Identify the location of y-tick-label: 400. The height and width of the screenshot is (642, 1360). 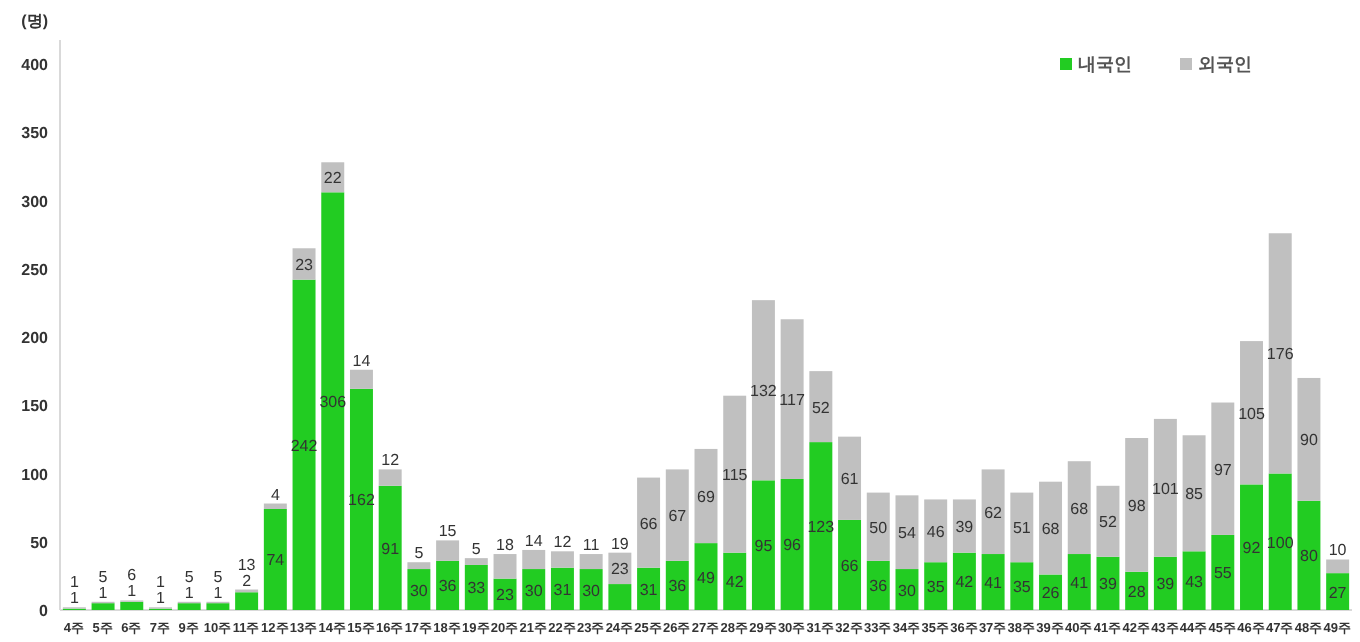
(35, 65).